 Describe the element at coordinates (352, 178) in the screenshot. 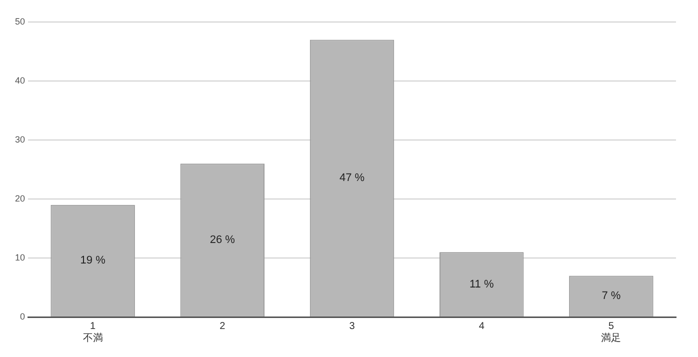

I see `data-label: 47 %` at that location.